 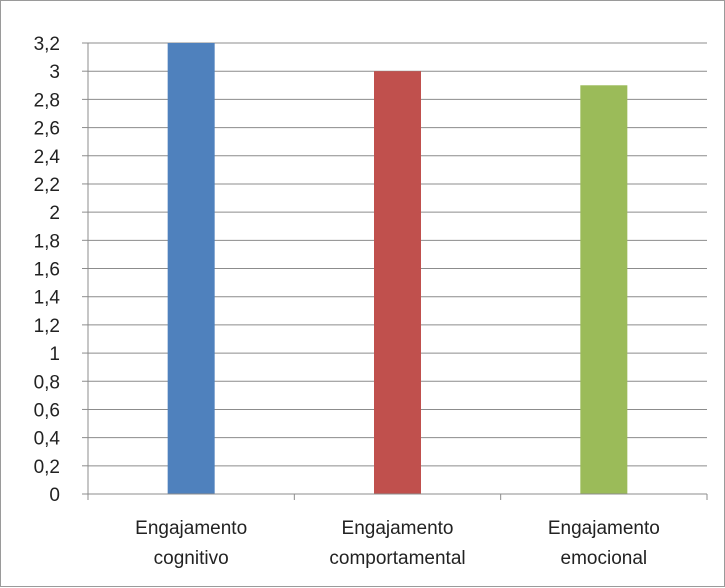 What do you see at coordinates (47, 270) in the screenshot?
I see `y-tick-label: 1,6` at bounding box center [47, 270].